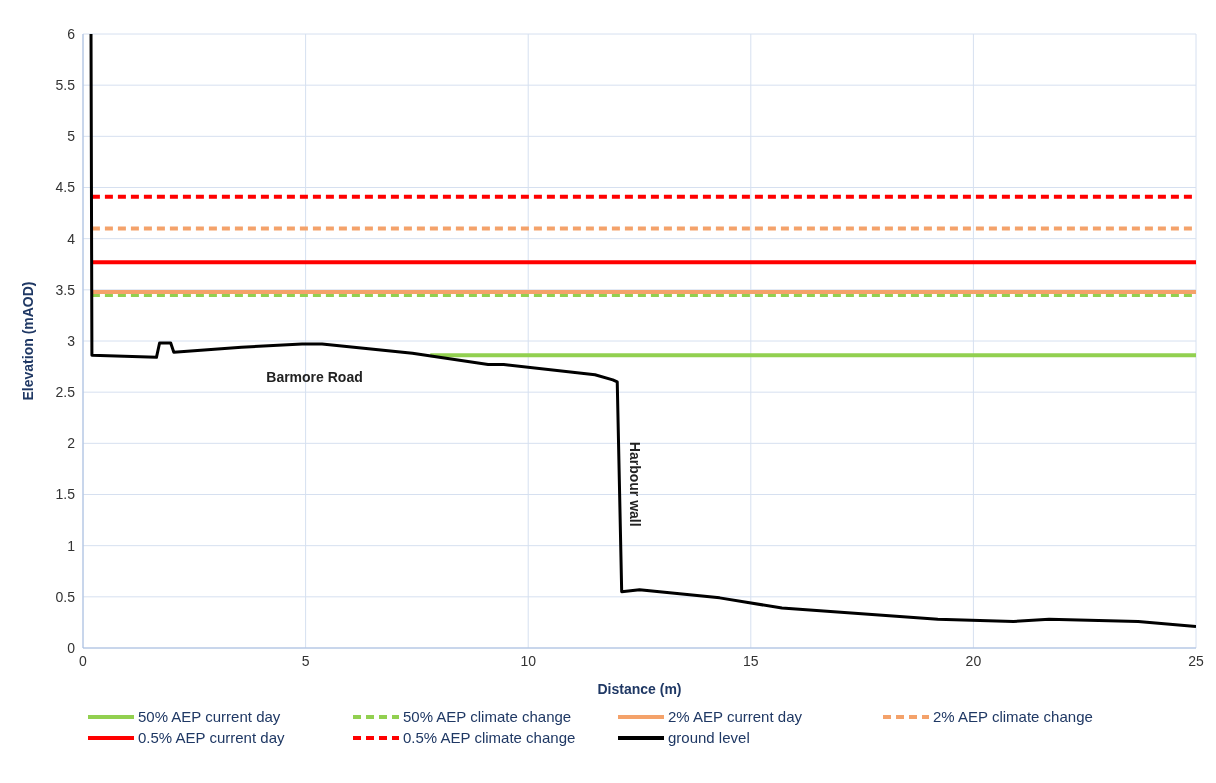 This screenshot has height=783, width=1216. I want to click on y-tick-label: 3.5, so click(65, 289).